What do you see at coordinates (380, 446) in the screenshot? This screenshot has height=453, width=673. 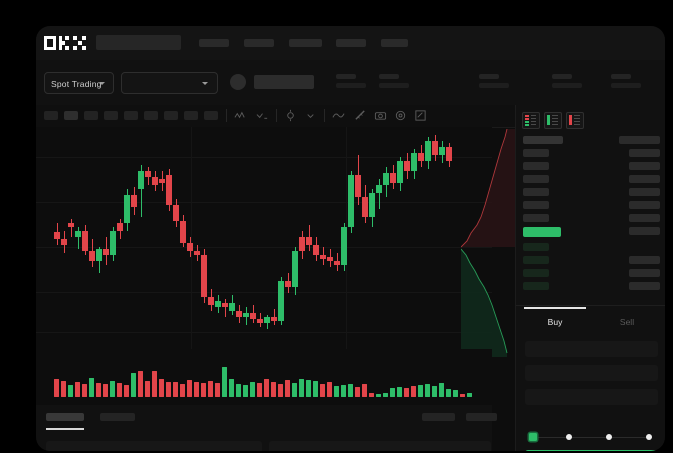 I see `bottom-panel-right` at bounding box center [380, 446].